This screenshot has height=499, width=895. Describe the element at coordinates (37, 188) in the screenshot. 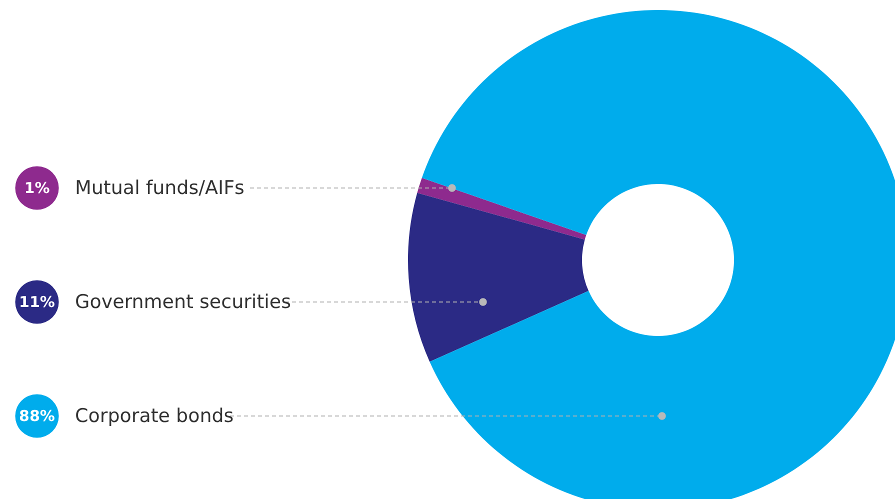

I see `data-label: 1%` at that location.